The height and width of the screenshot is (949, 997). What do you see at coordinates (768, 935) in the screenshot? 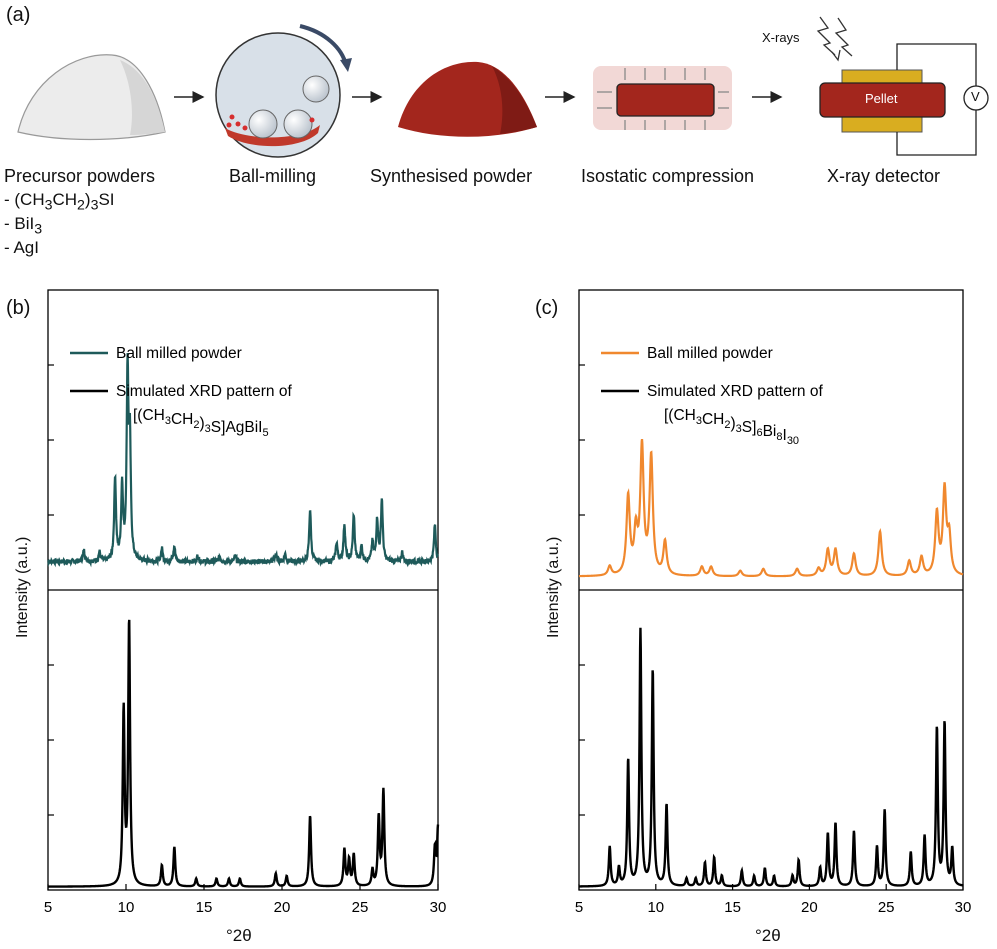
I see `x-axis-title-c: °2θ` at bounding box center [768, 935].